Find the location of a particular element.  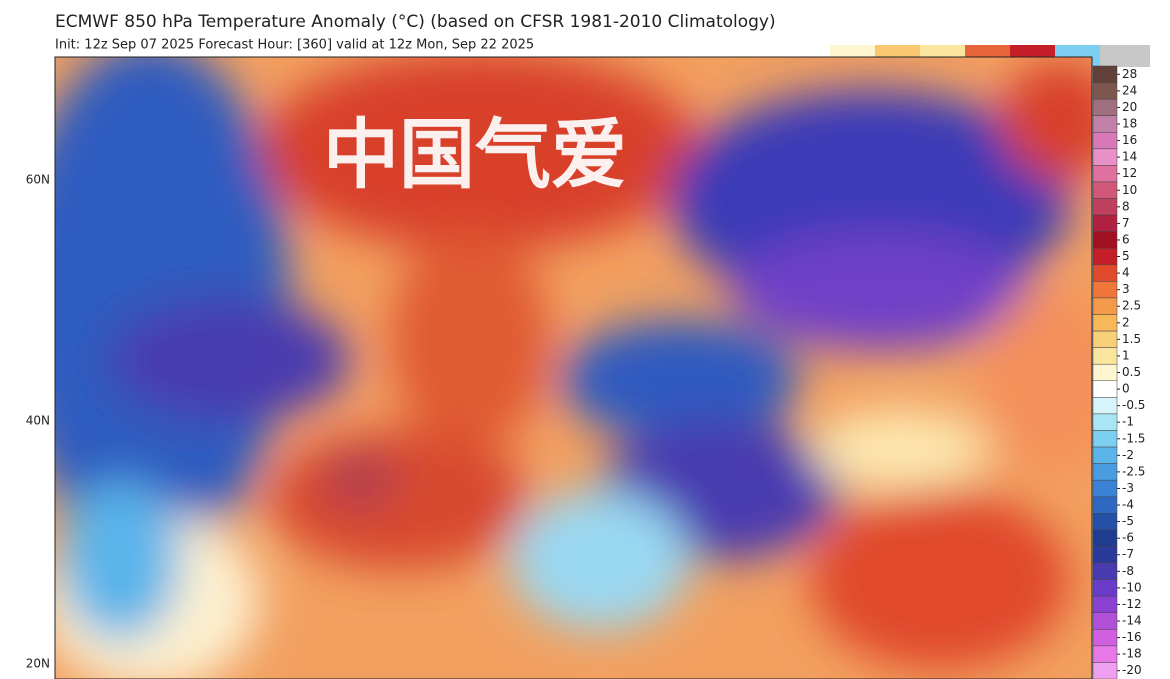

colorbar-label: 20 is located at coordinates (1129, 107).